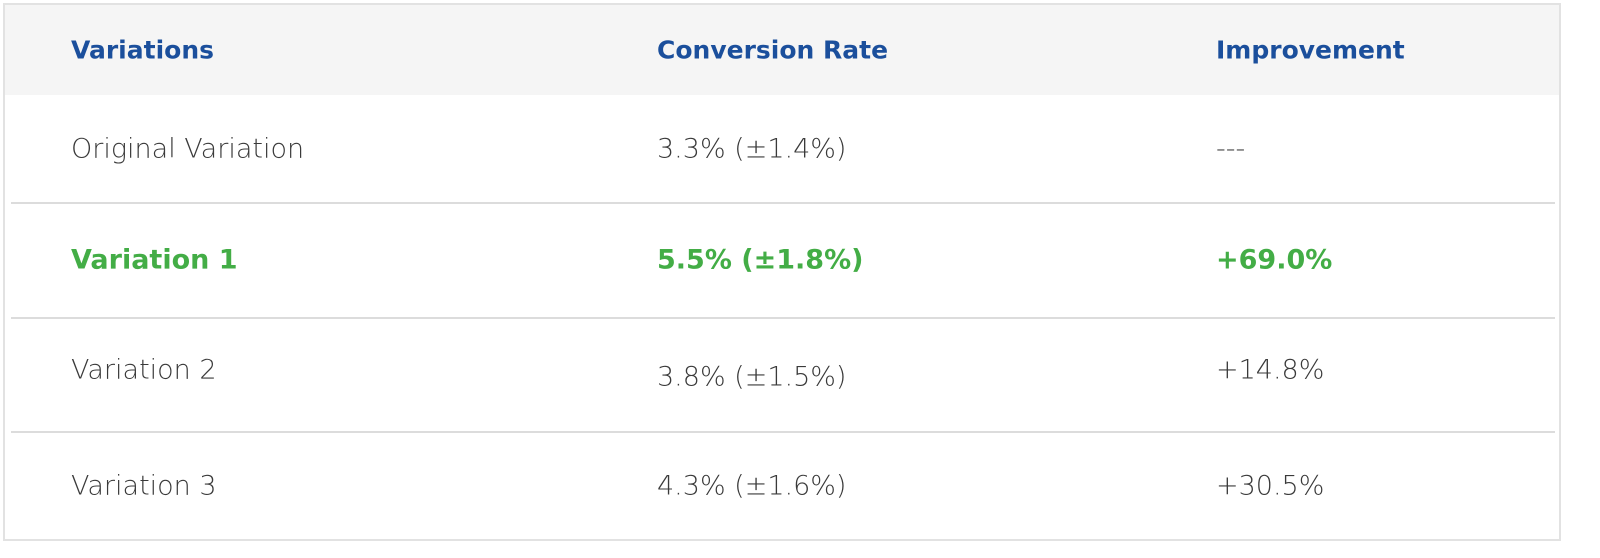 This screenshot has height=558, width=1600. I want to click on cell: Variation 2, so click(144, 370).